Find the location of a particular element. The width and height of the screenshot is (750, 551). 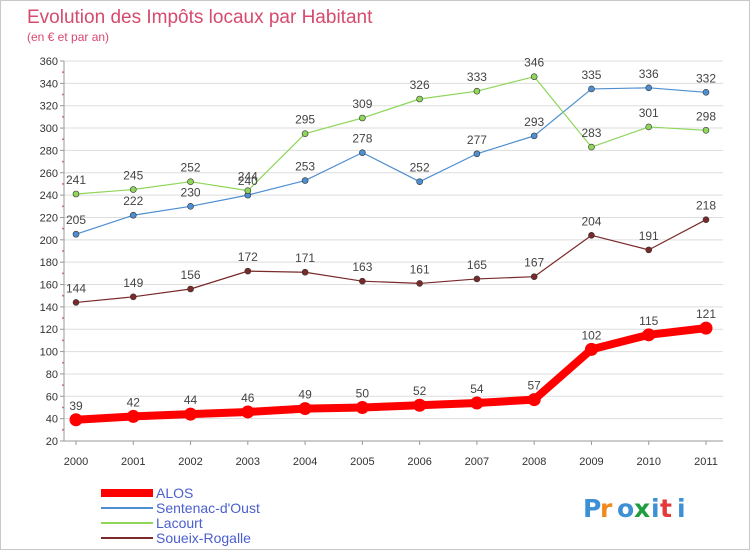

data-label: 121 is located at coordinates (706, 314).